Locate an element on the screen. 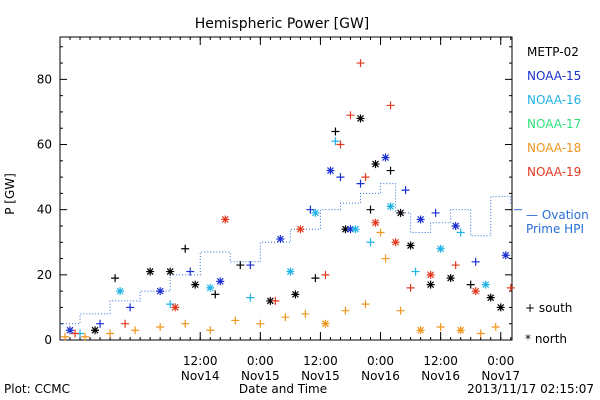 This screenshot has height=400, width=600. y-tick-label: 0 is located at coordinates (48, 340).